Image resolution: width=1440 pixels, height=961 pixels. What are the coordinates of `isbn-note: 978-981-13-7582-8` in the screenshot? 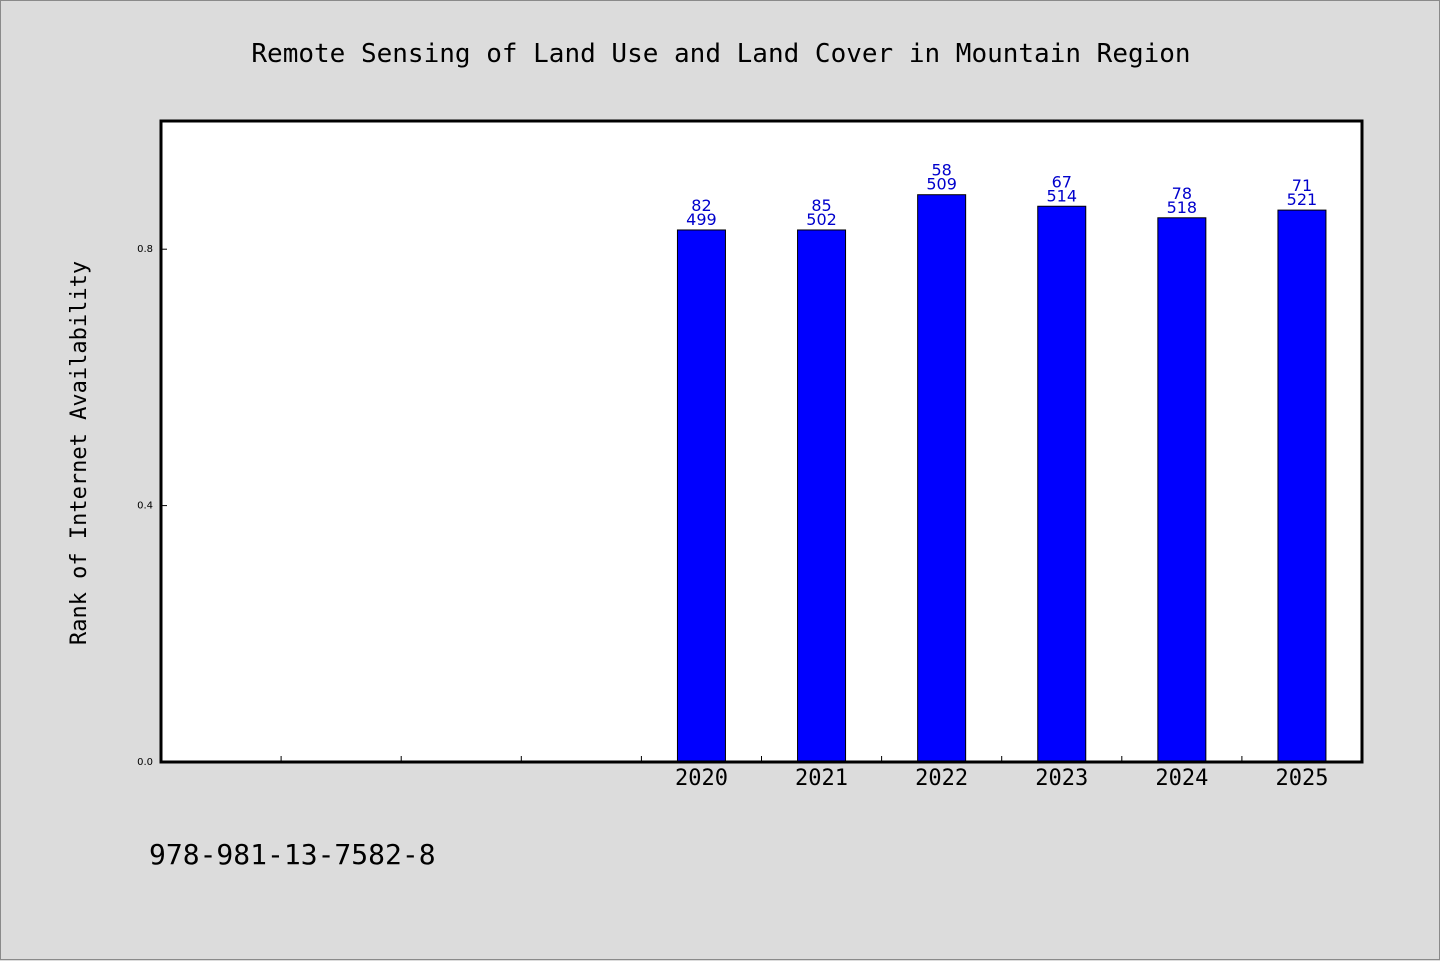 It's located at (292, 854).